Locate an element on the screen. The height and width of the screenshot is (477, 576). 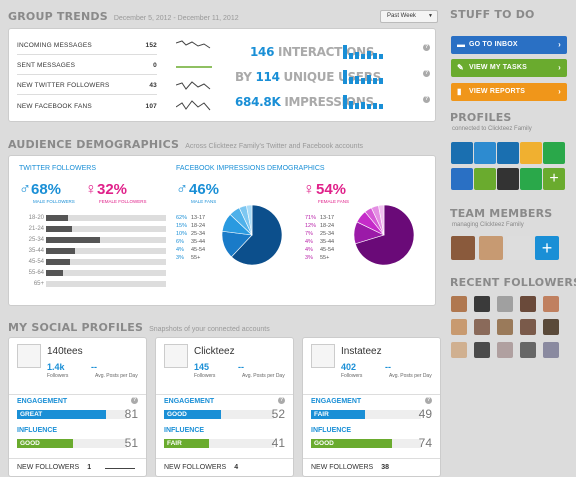
trend-value: 0 is located at coordinates (155, 65).